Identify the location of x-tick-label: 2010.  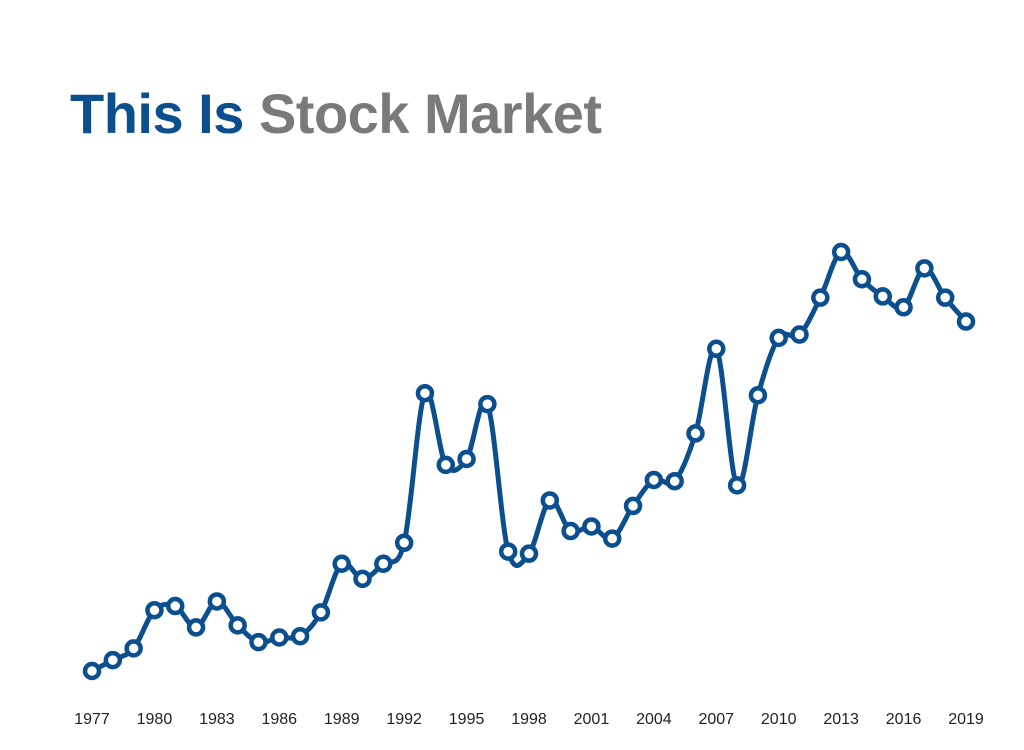
(779, 719).